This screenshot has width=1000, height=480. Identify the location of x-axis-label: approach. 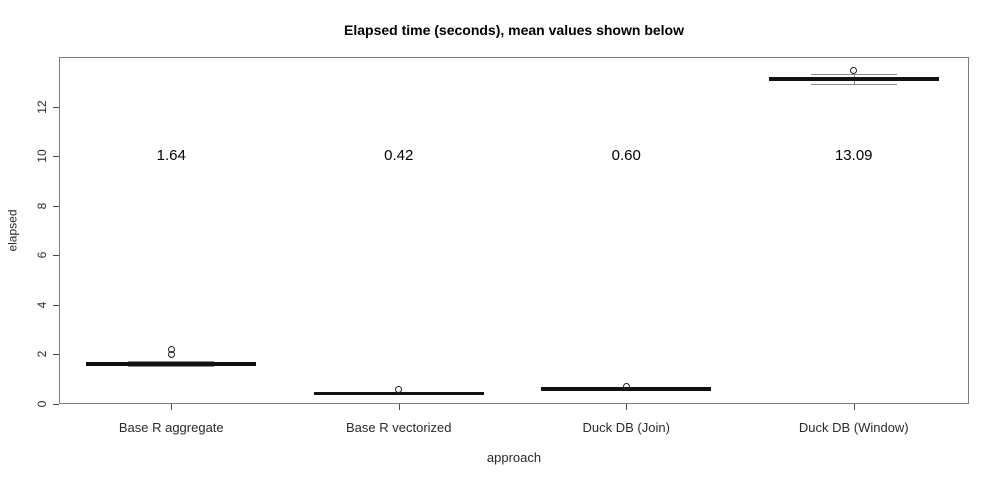
(514, 457).